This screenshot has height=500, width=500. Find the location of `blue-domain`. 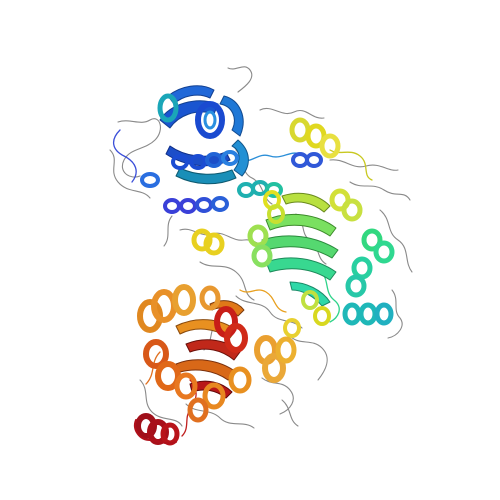

blue-domain is located at coordinates (231, 149).